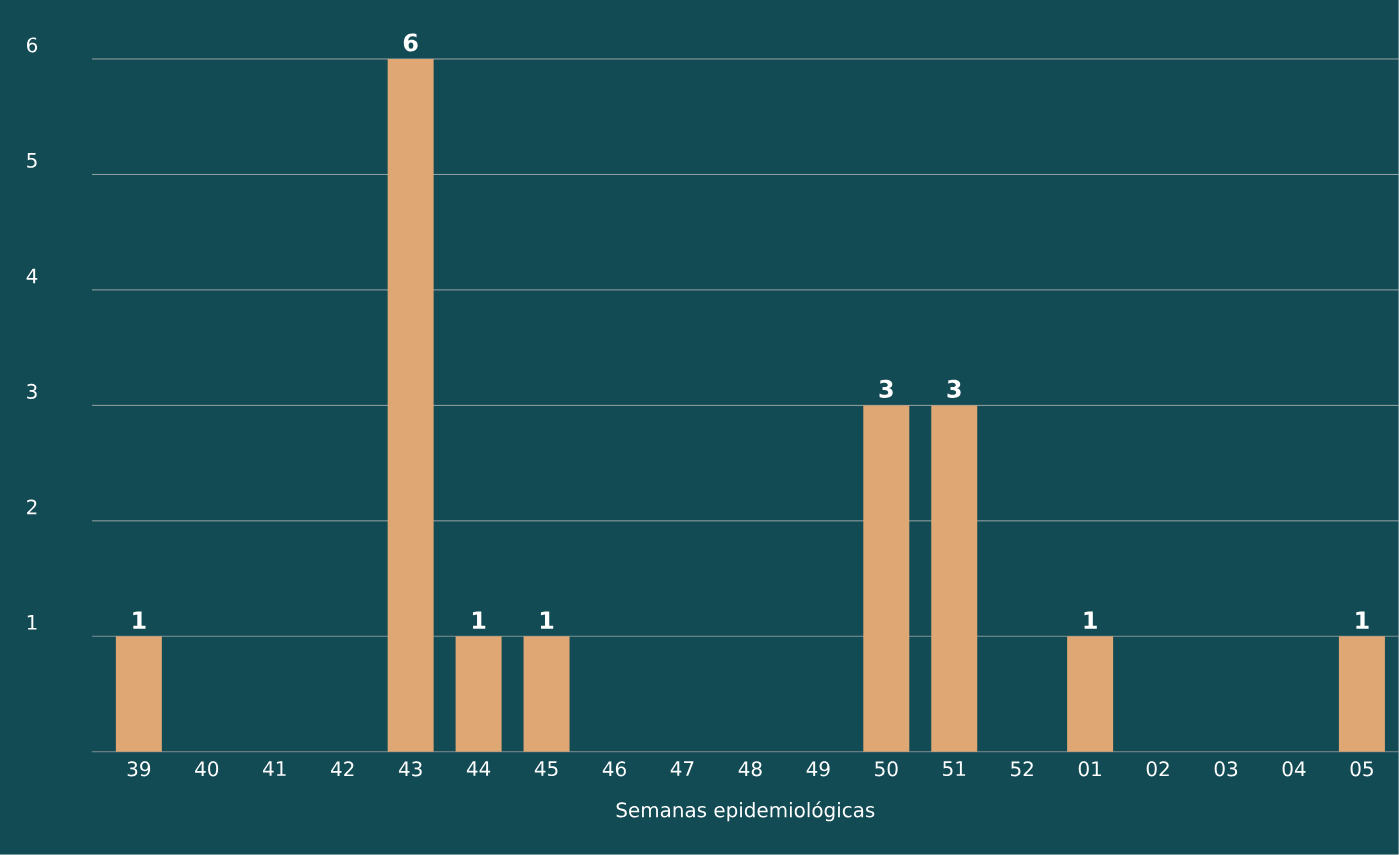 The height and width of the screenshot is (855, 1399). What do you see at coordinates (410, 42) in the screenshot?
I see `data-label: 6` at bounding box center [410, 42].